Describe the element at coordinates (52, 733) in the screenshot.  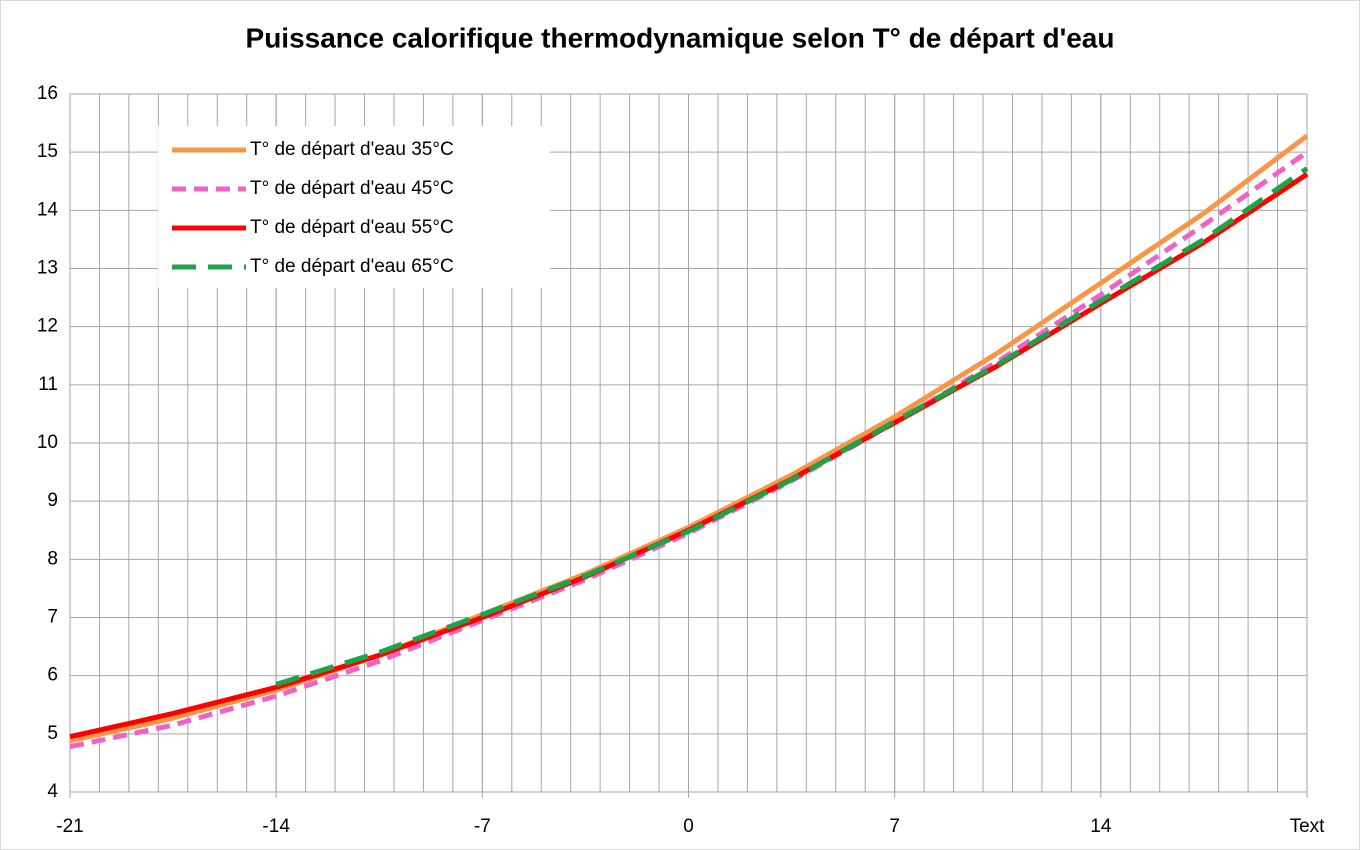
I see `y-tick-label: 5` at that location.